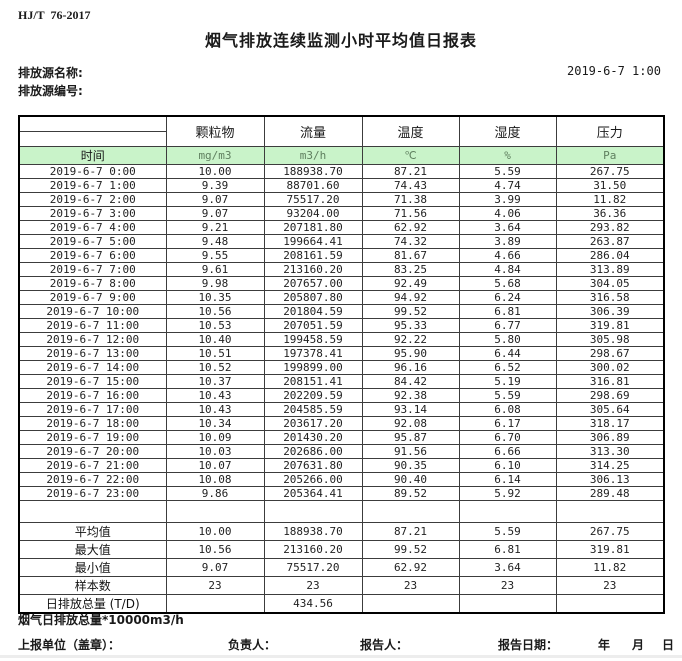  What do you see at coordinates (507, 465) in the screenshot?
I see `value-cell: 6.10` at bounding box center [507, 465].